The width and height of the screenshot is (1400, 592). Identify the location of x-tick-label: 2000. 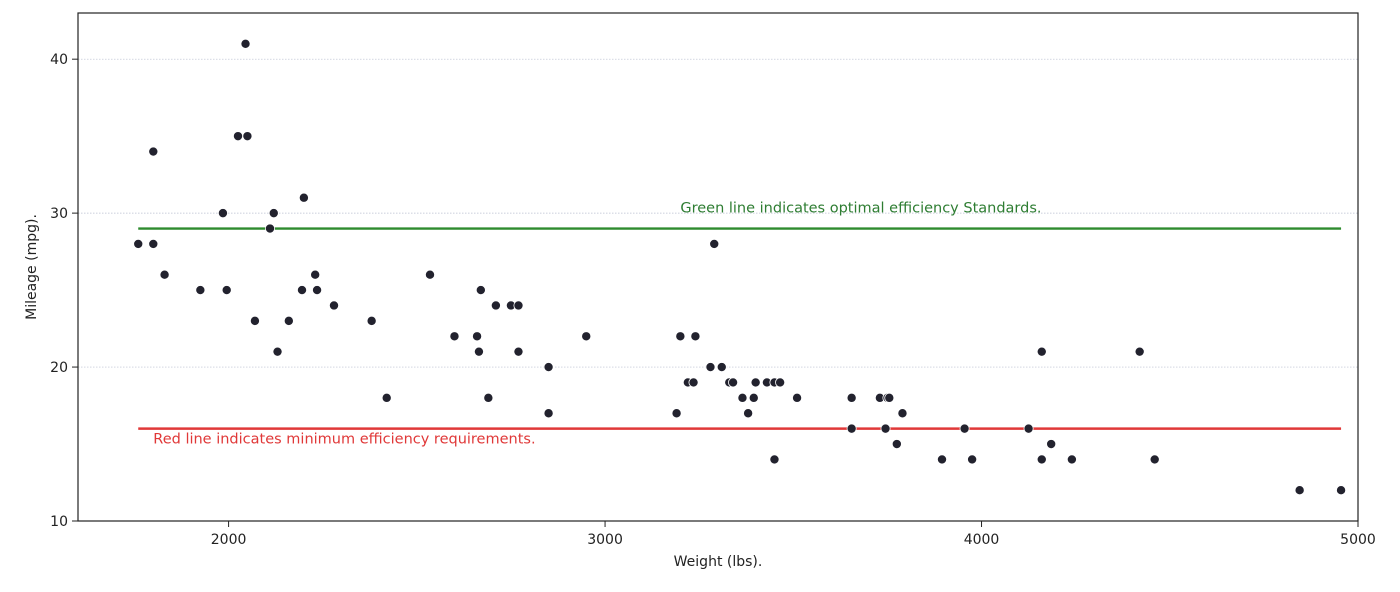
(229, 540).